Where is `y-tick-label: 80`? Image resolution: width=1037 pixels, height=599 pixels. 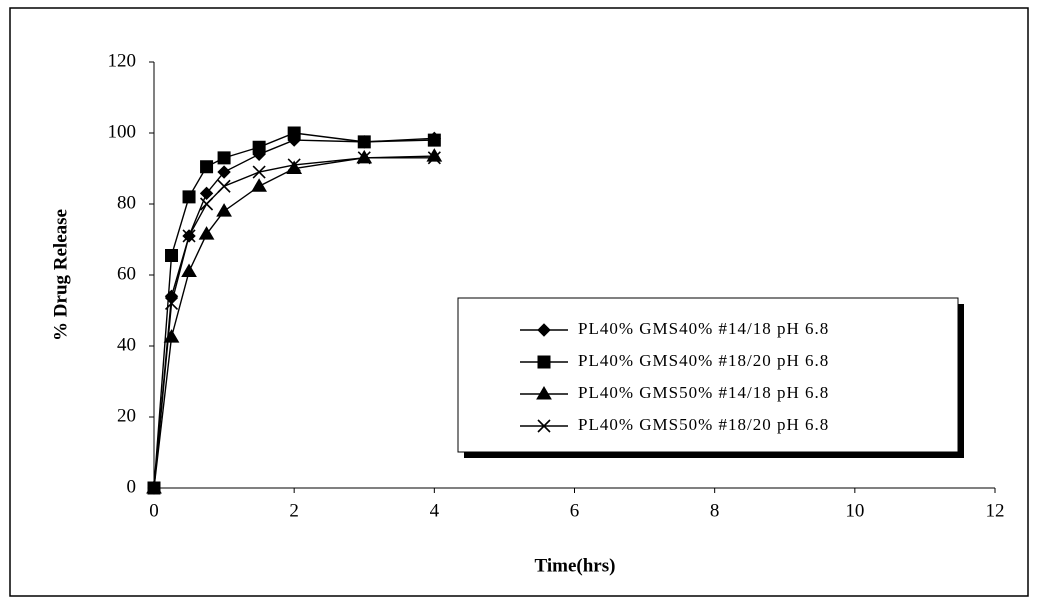
y-tick-label: 80 is located at coordinates (126, 202).